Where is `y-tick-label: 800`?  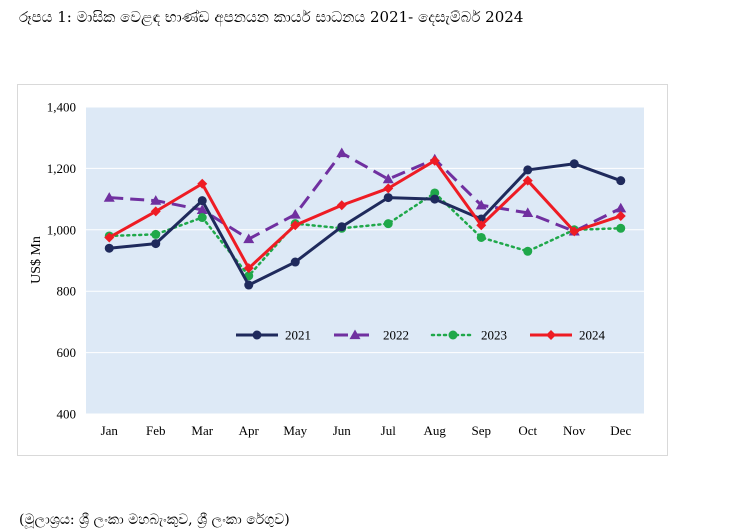
y-tick-label: 800 is located at coordinates (67, 291).